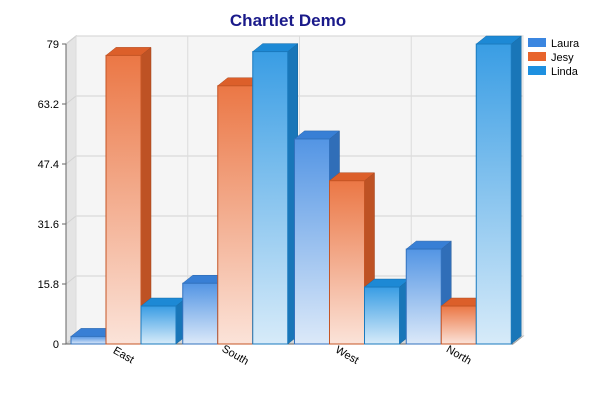 Image resolution: width=600 pixels, height=400 pixels. Describe the element at coordinates (53, 45) in the screenshot. I see `y-tick-label: 79` at that location.